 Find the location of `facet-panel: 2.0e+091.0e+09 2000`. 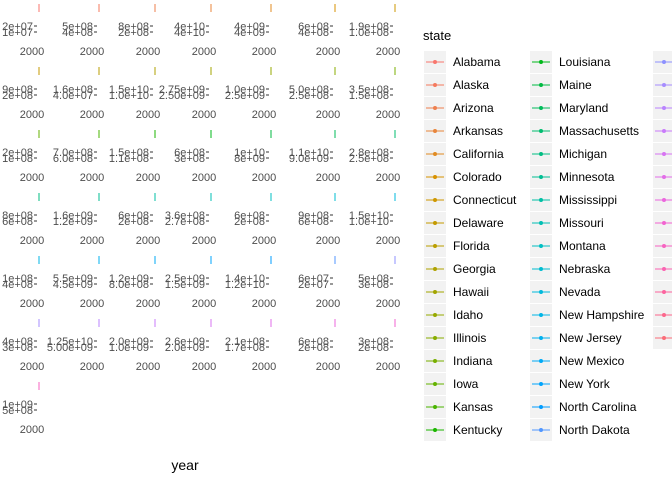

facet-panel: 2.0e+091.0e+09 2000 is located at coordinates (134, 346).